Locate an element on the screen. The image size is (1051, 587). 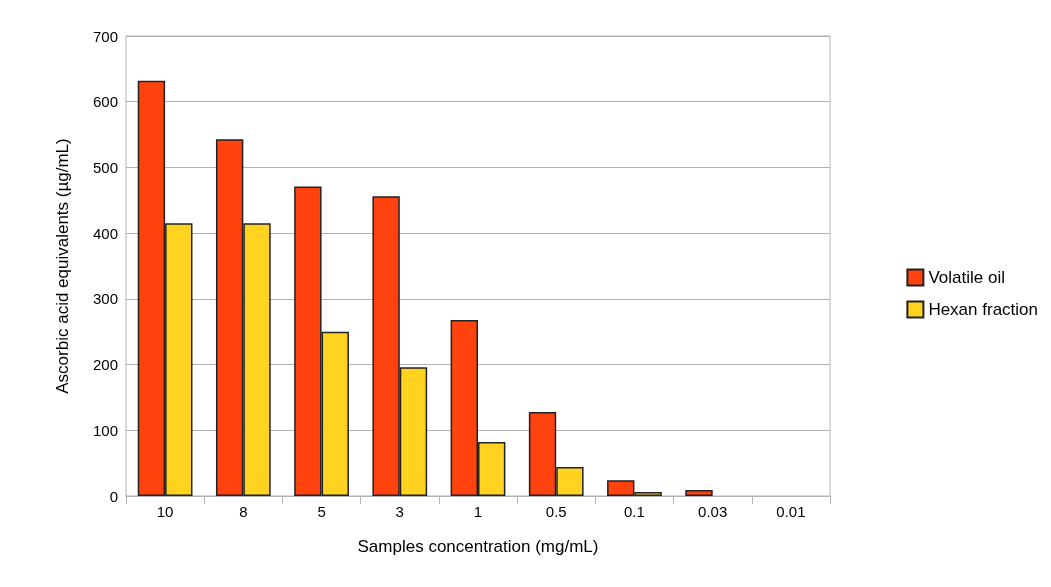
y-tick-label: 0 is located at coordinates (113, 496).